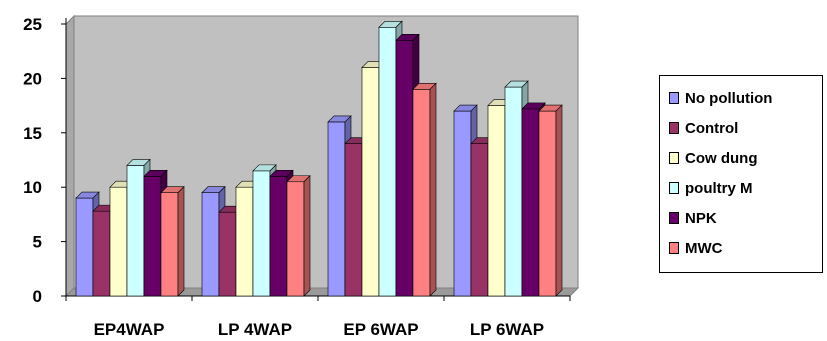  Describe the element at coordinates (64, 157) in the screenshot. I see `y-axis` at that location.